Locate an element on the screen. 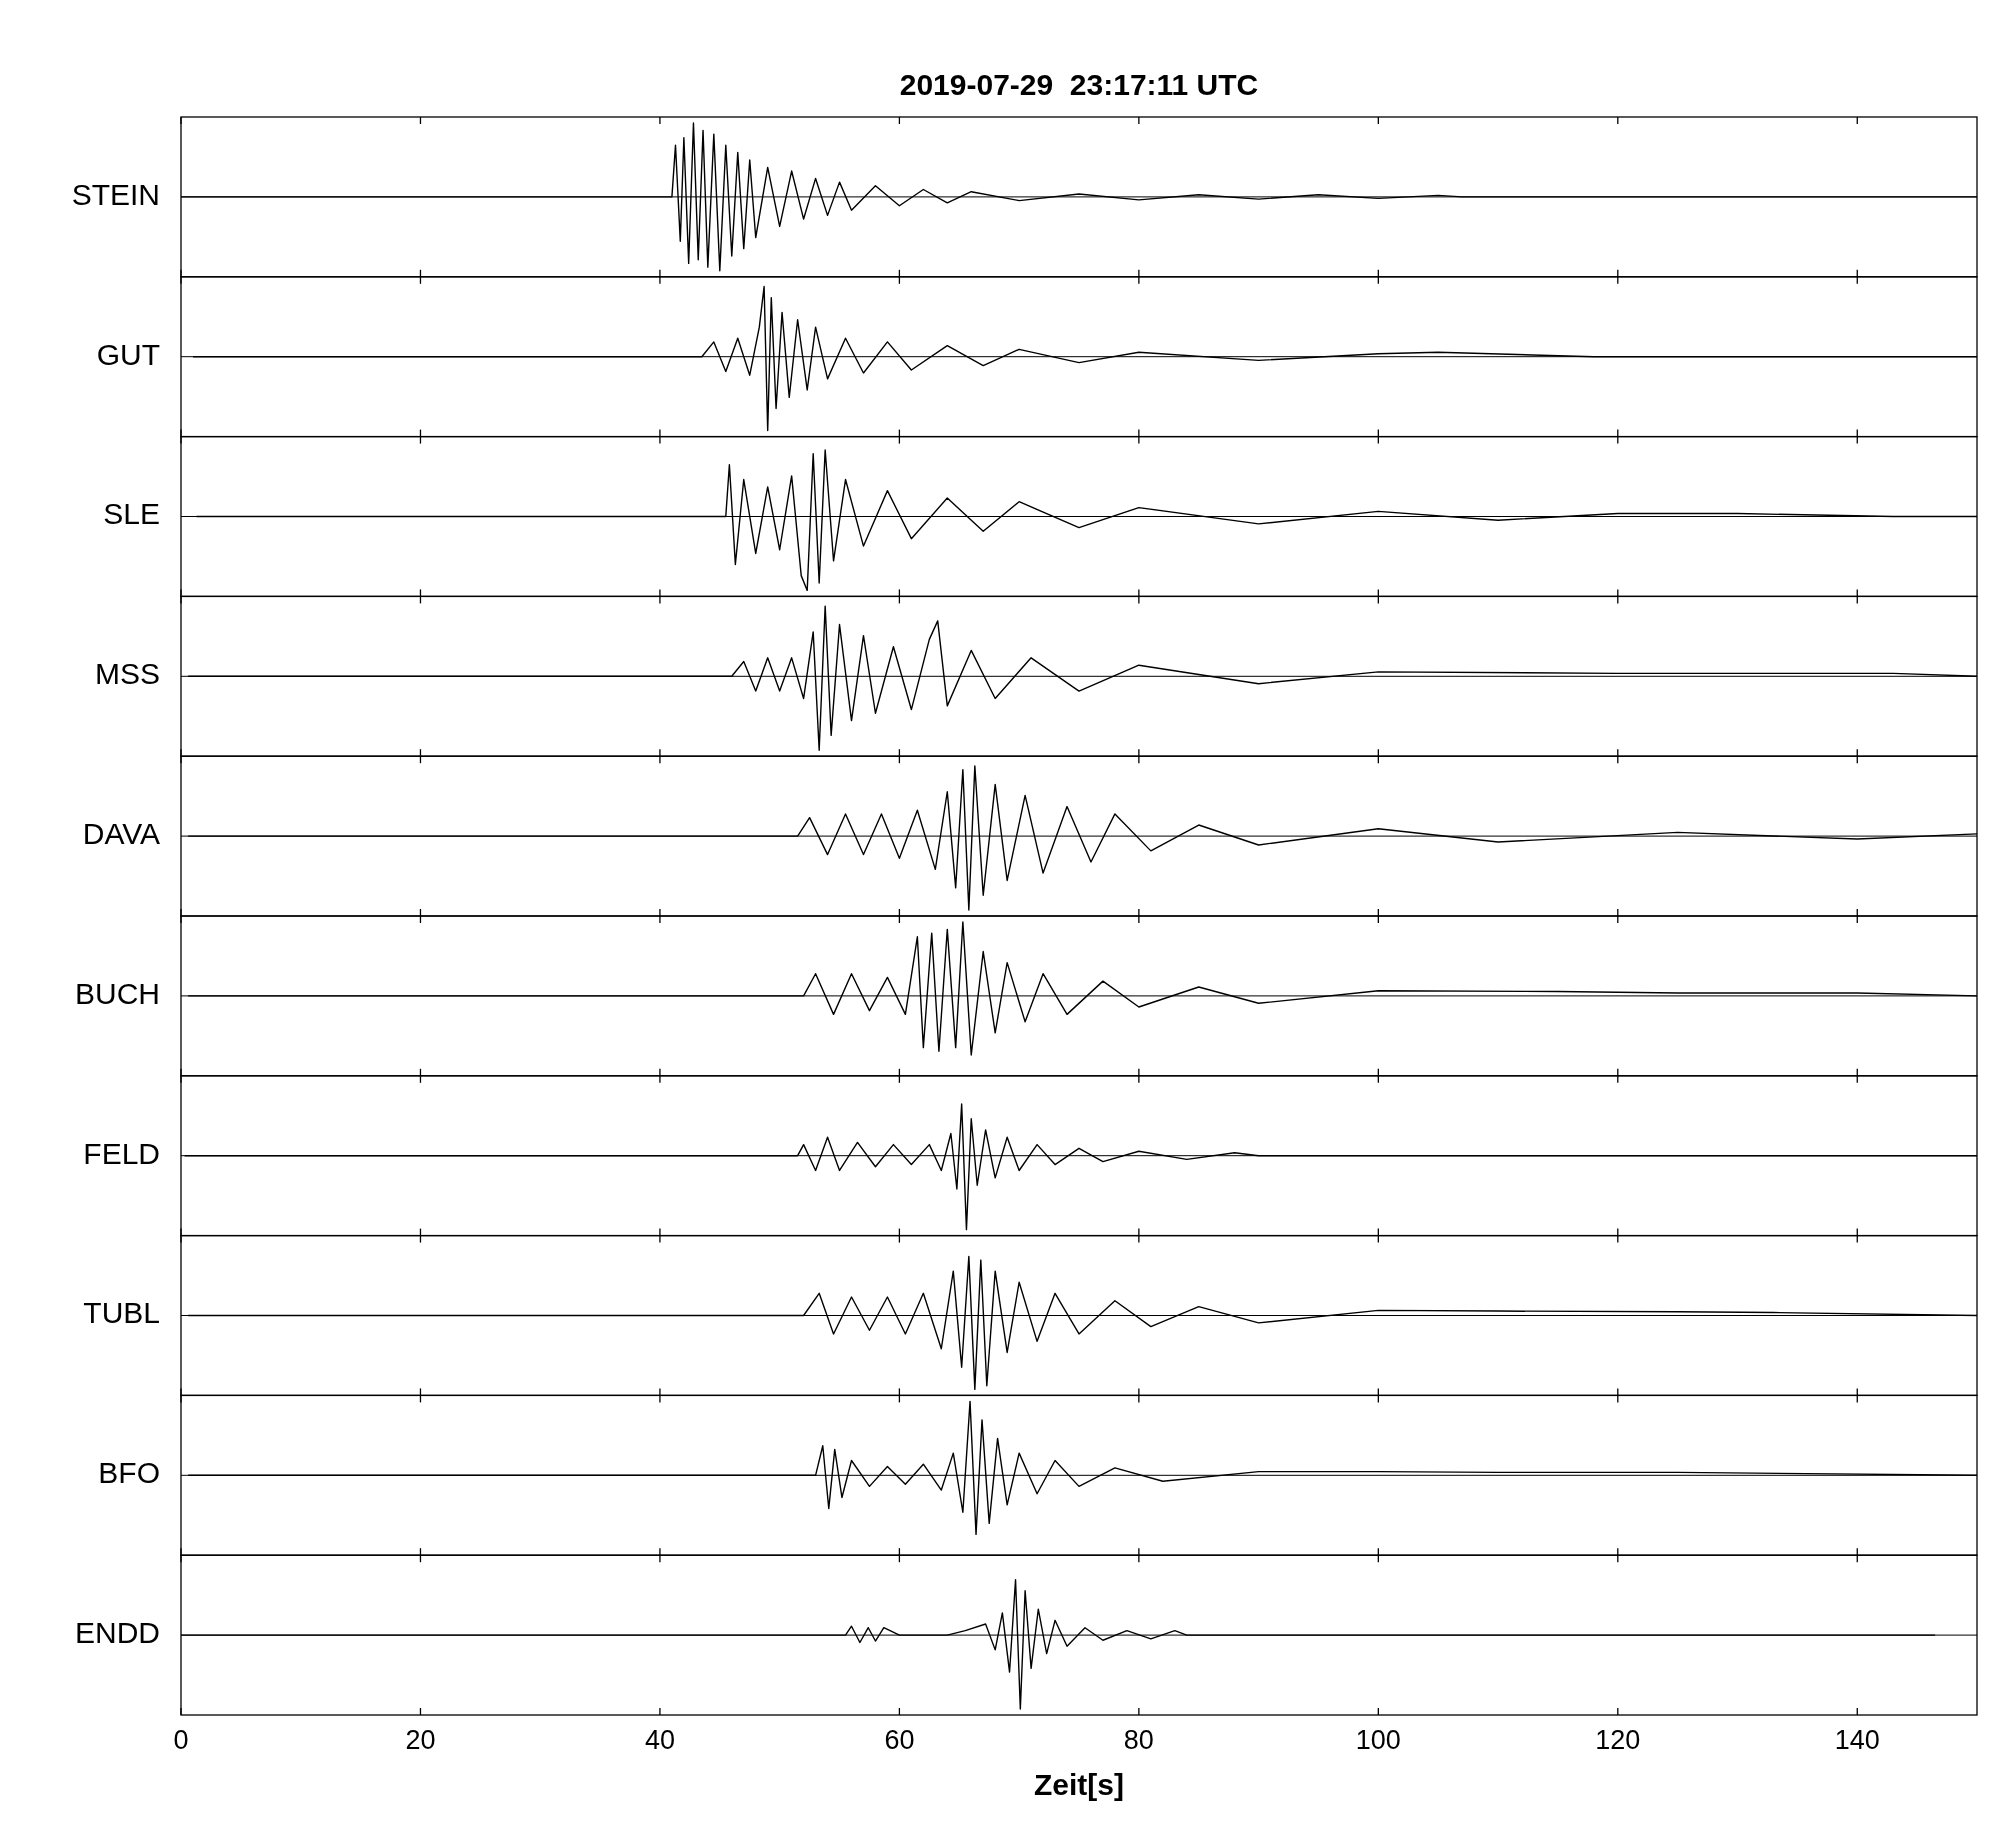  y-axis-title: ENDD is located at coordinates (117, 1633).